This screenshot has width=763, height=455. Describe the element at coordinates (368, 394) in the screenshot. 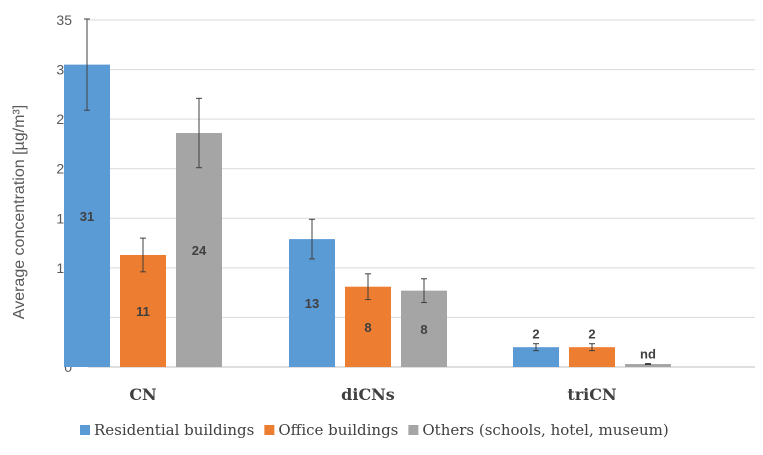

I see `category-label: diCNs` at that location.